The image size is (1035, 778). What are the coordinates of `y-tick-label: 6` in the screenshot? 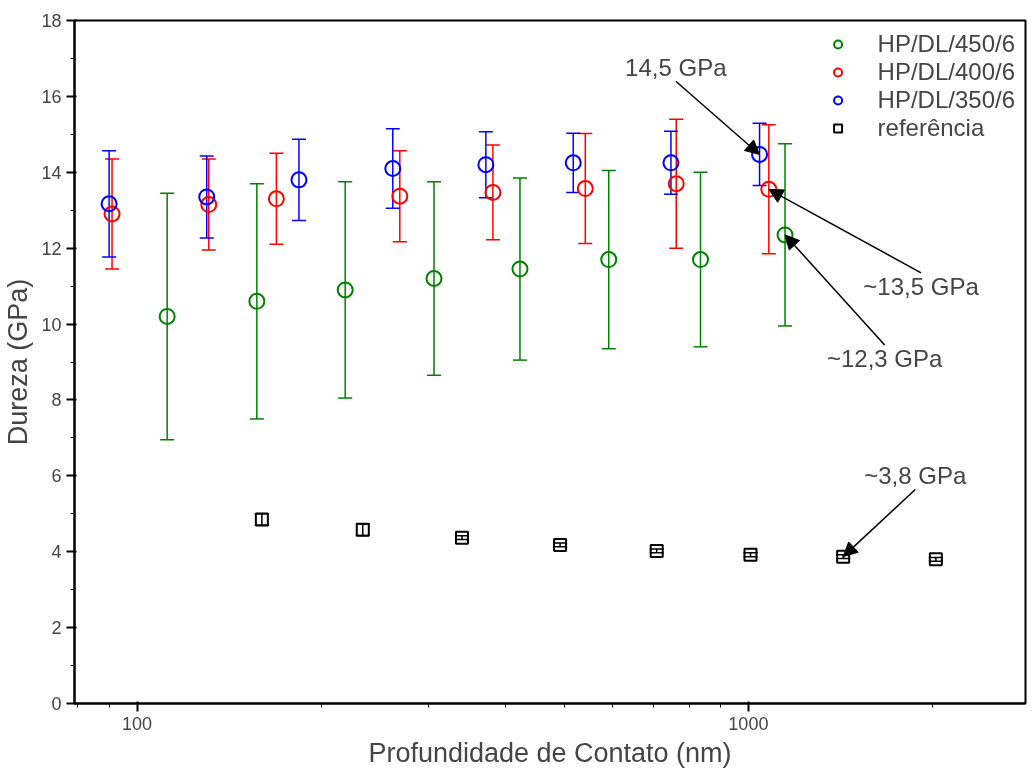 It's located at (56, 476).